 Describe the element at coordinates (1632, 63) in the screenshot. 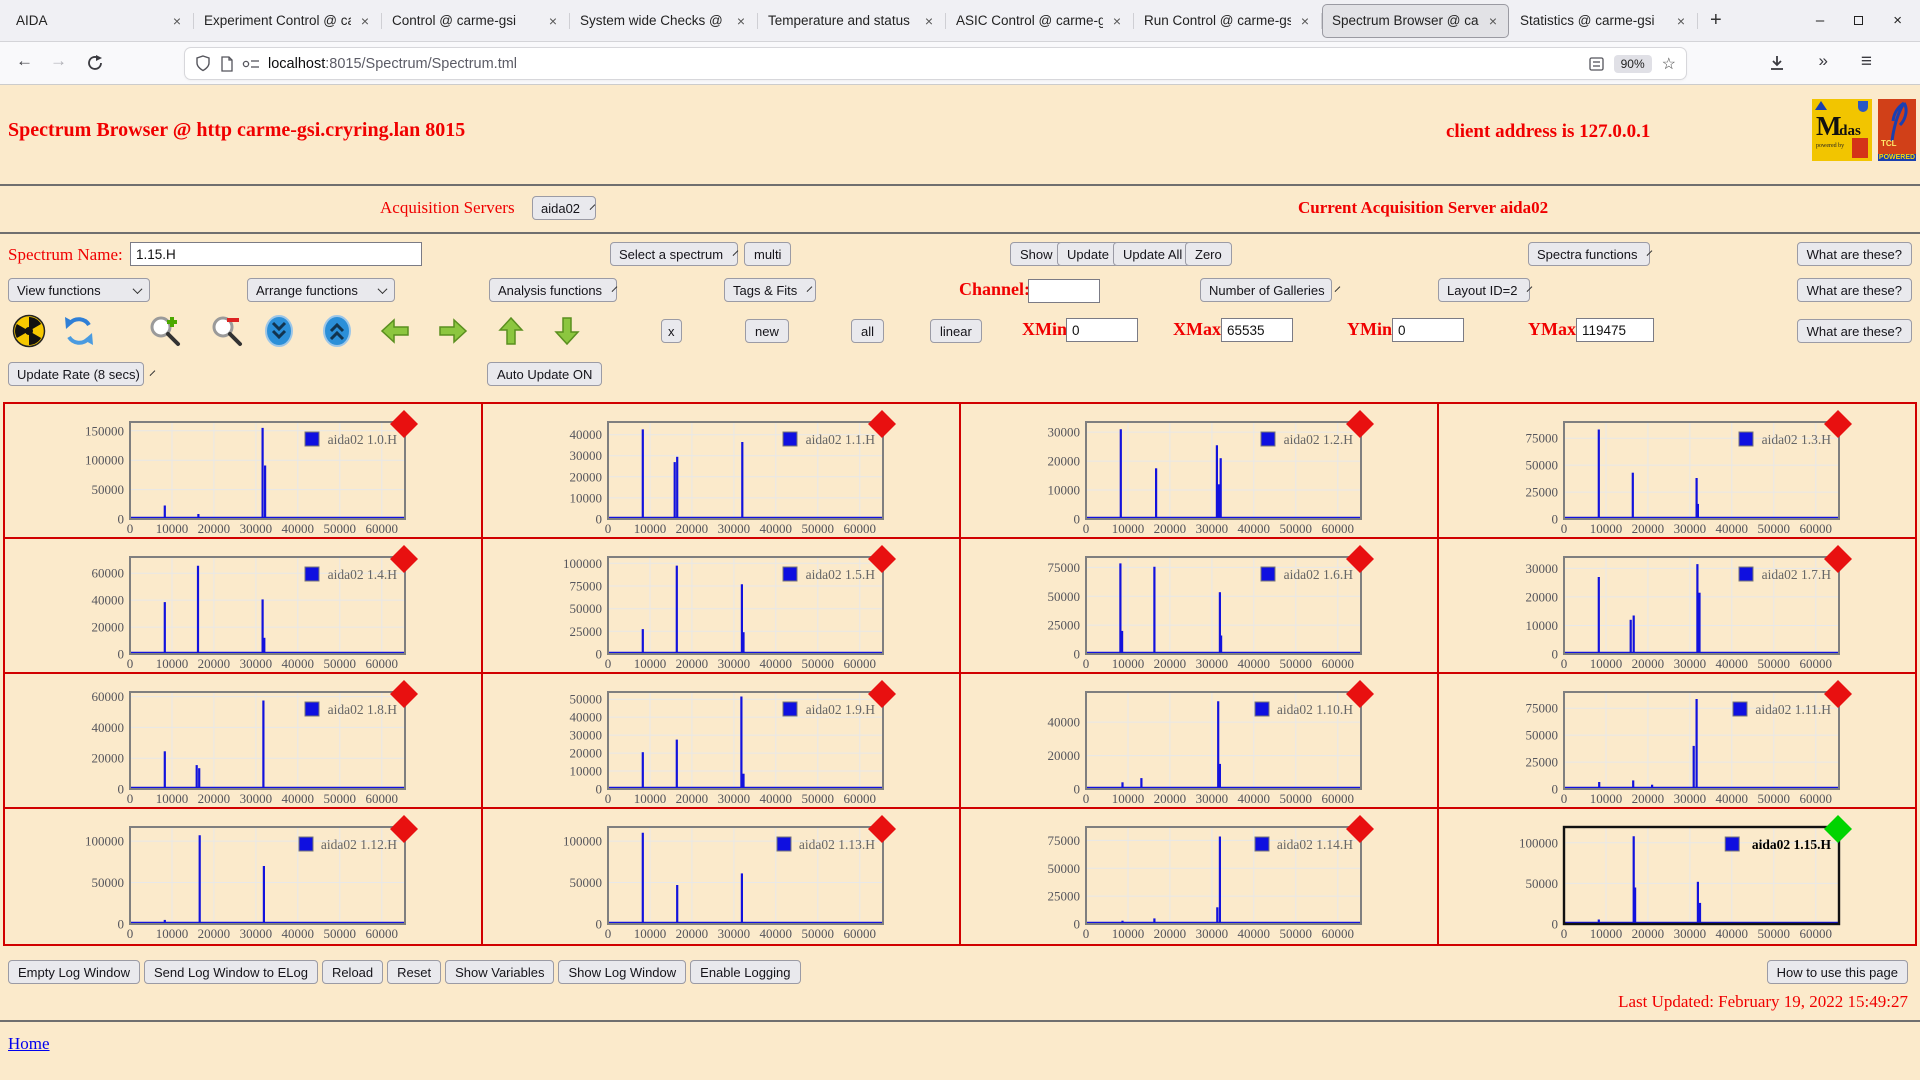

I see `zoom-level-badge: 90%` at that location.